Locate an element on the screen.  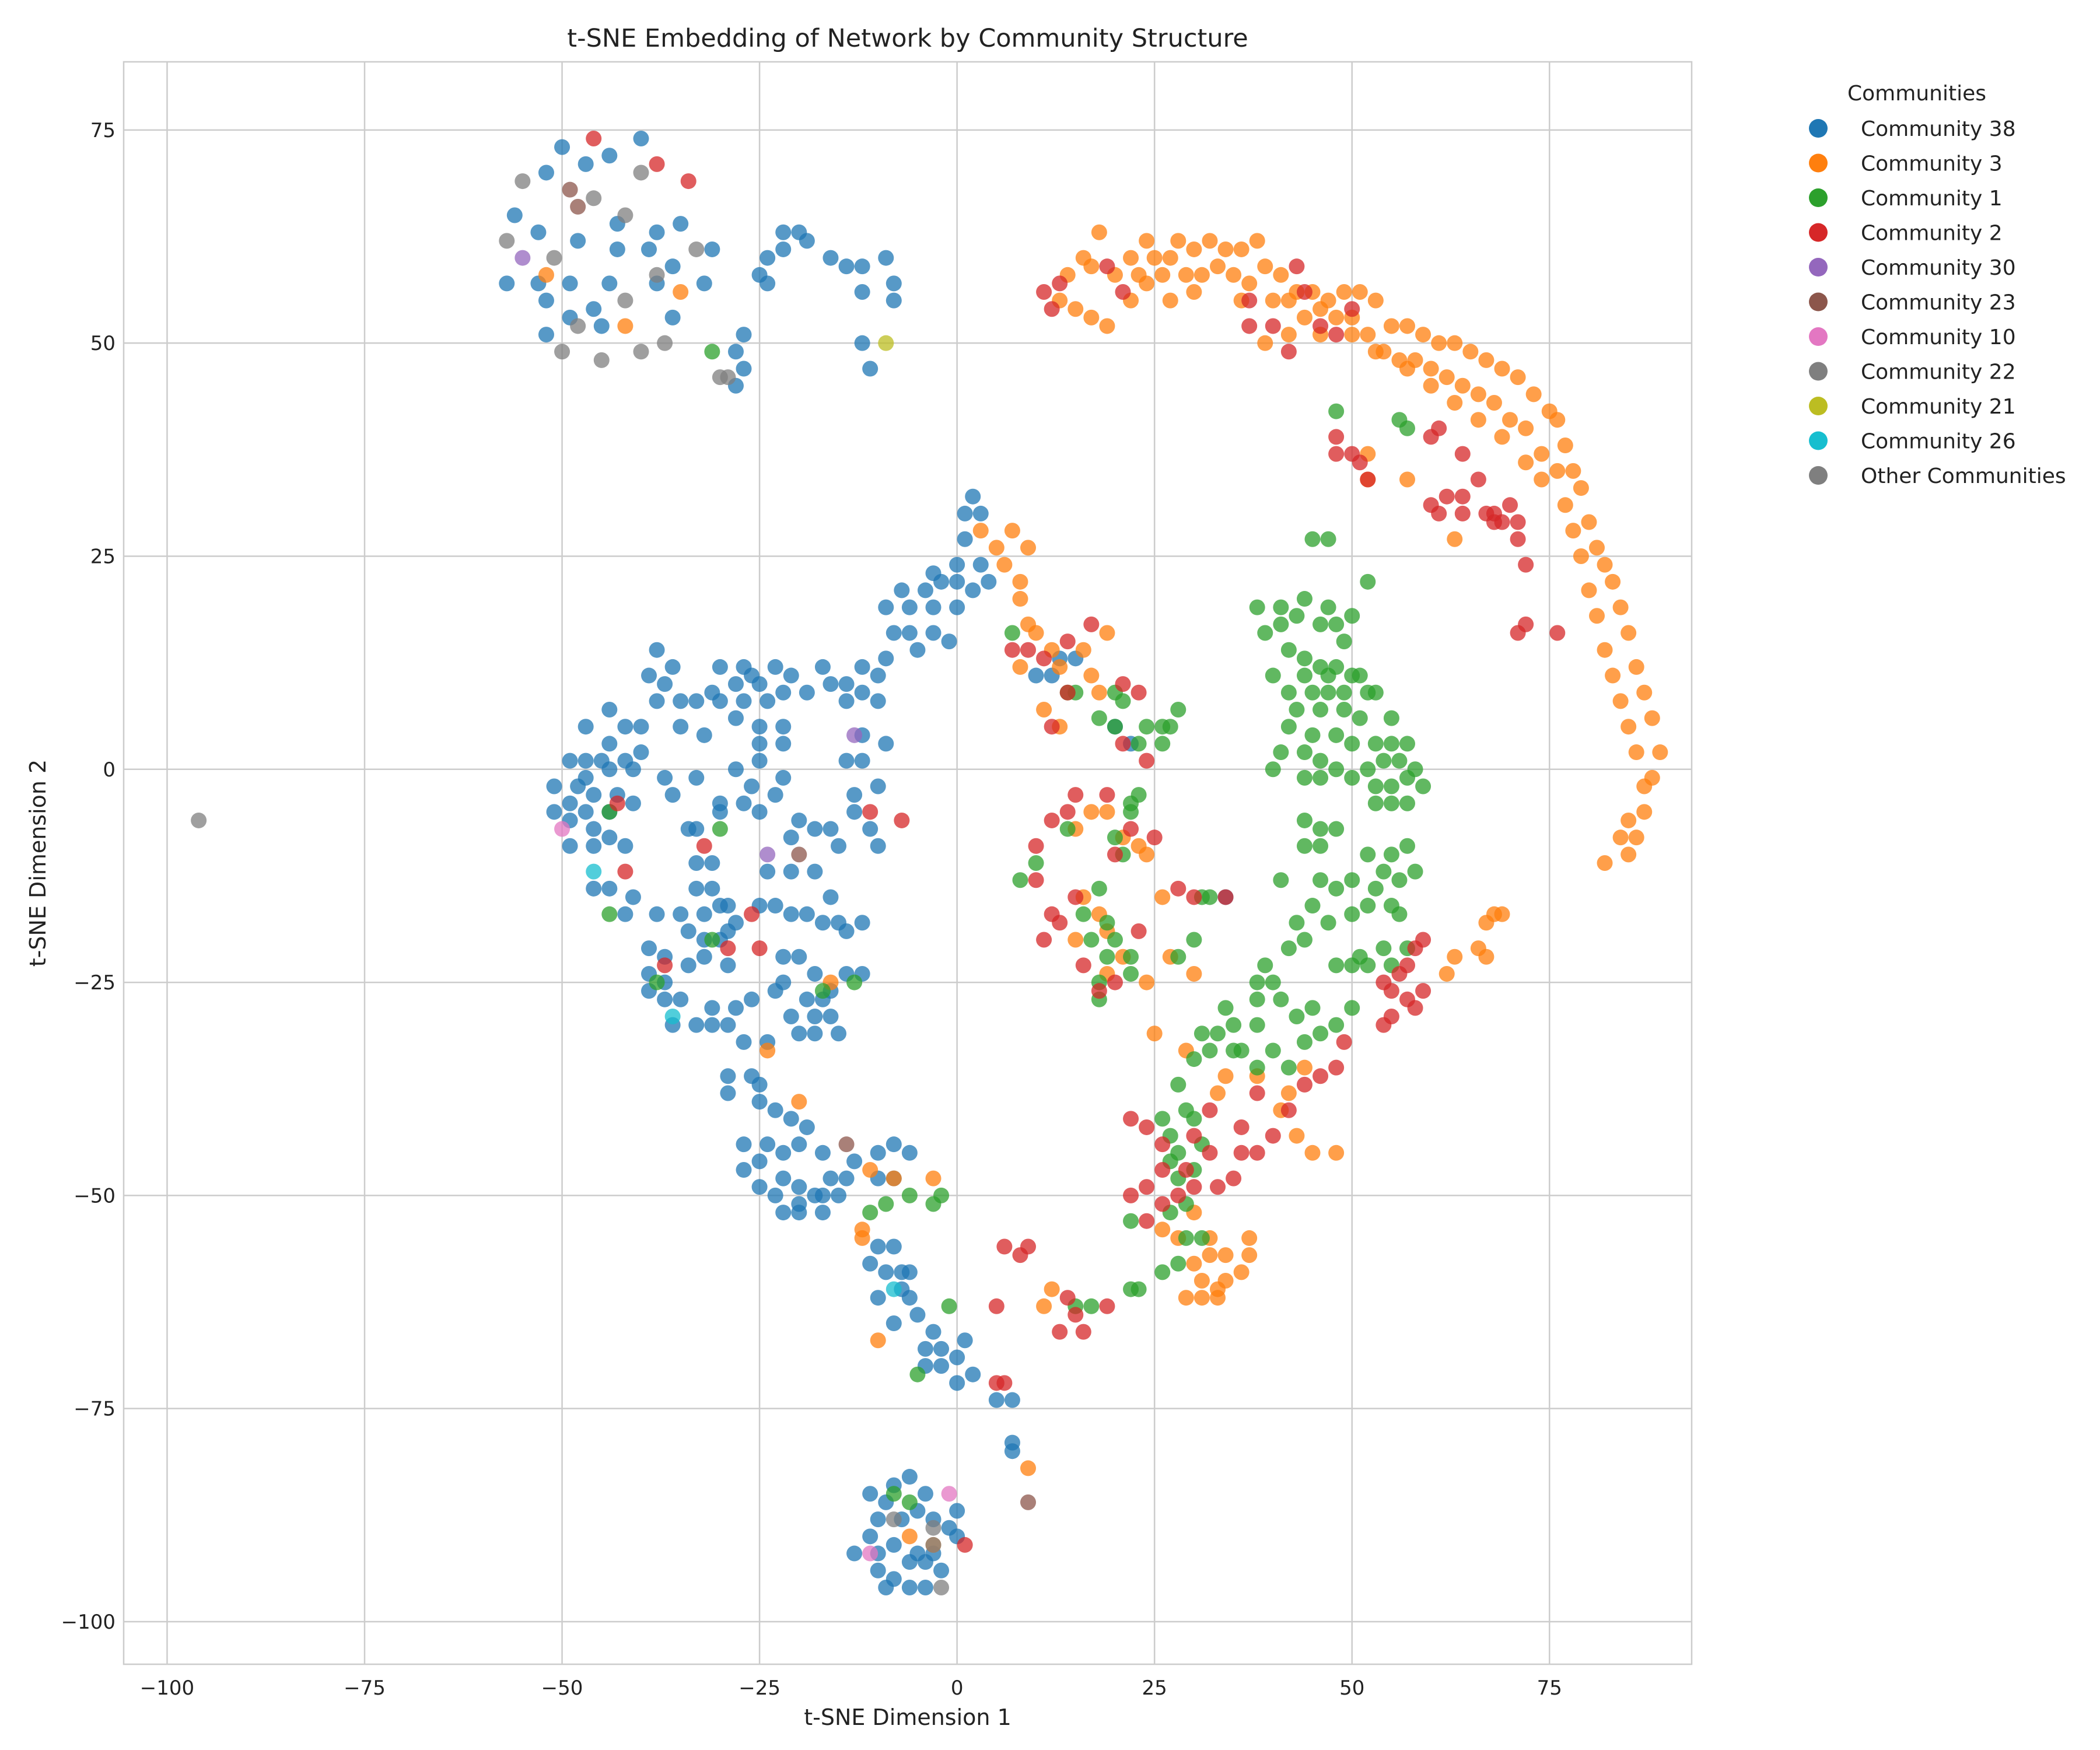
x-tick-label: −100 is located at coordinates (167, 1688).